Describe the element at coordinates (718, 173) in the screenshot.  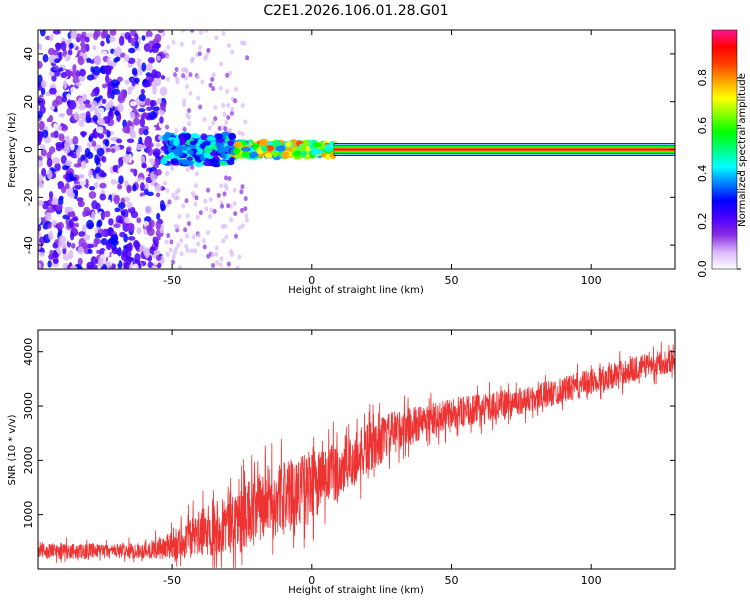
I see `colorbar-ticks: 0.0 0.2 0.4 0.6 0.8` at that location.